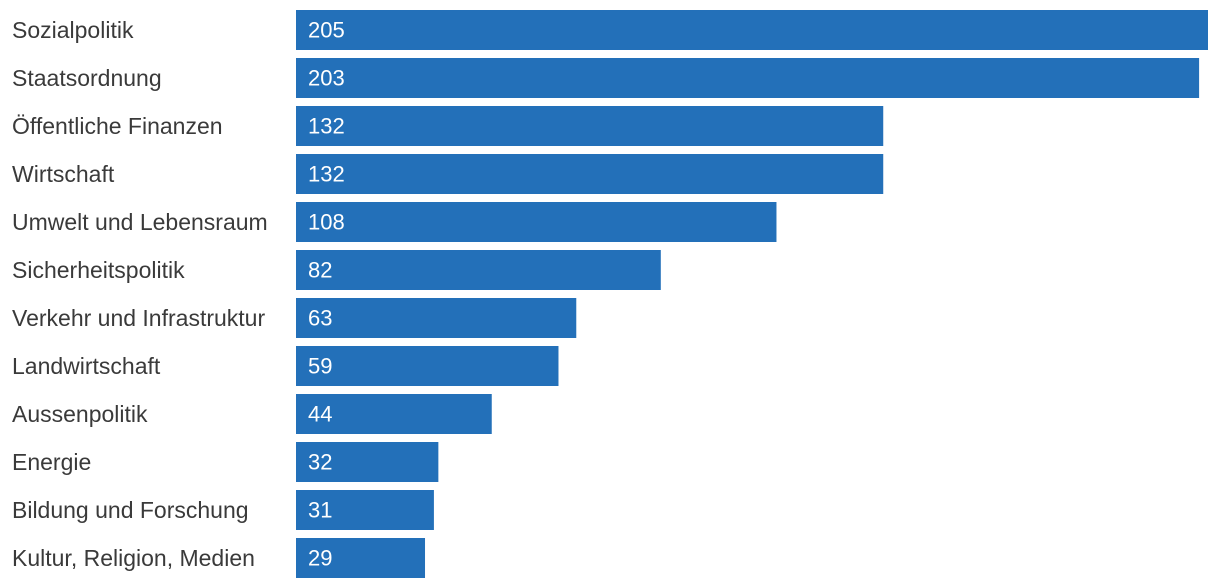 This screenshot has width=1220, height=588. What do you see at coordinates (320, 318) in the screenshot?
I see `value-label: 63` at bounding box center [320, 318].